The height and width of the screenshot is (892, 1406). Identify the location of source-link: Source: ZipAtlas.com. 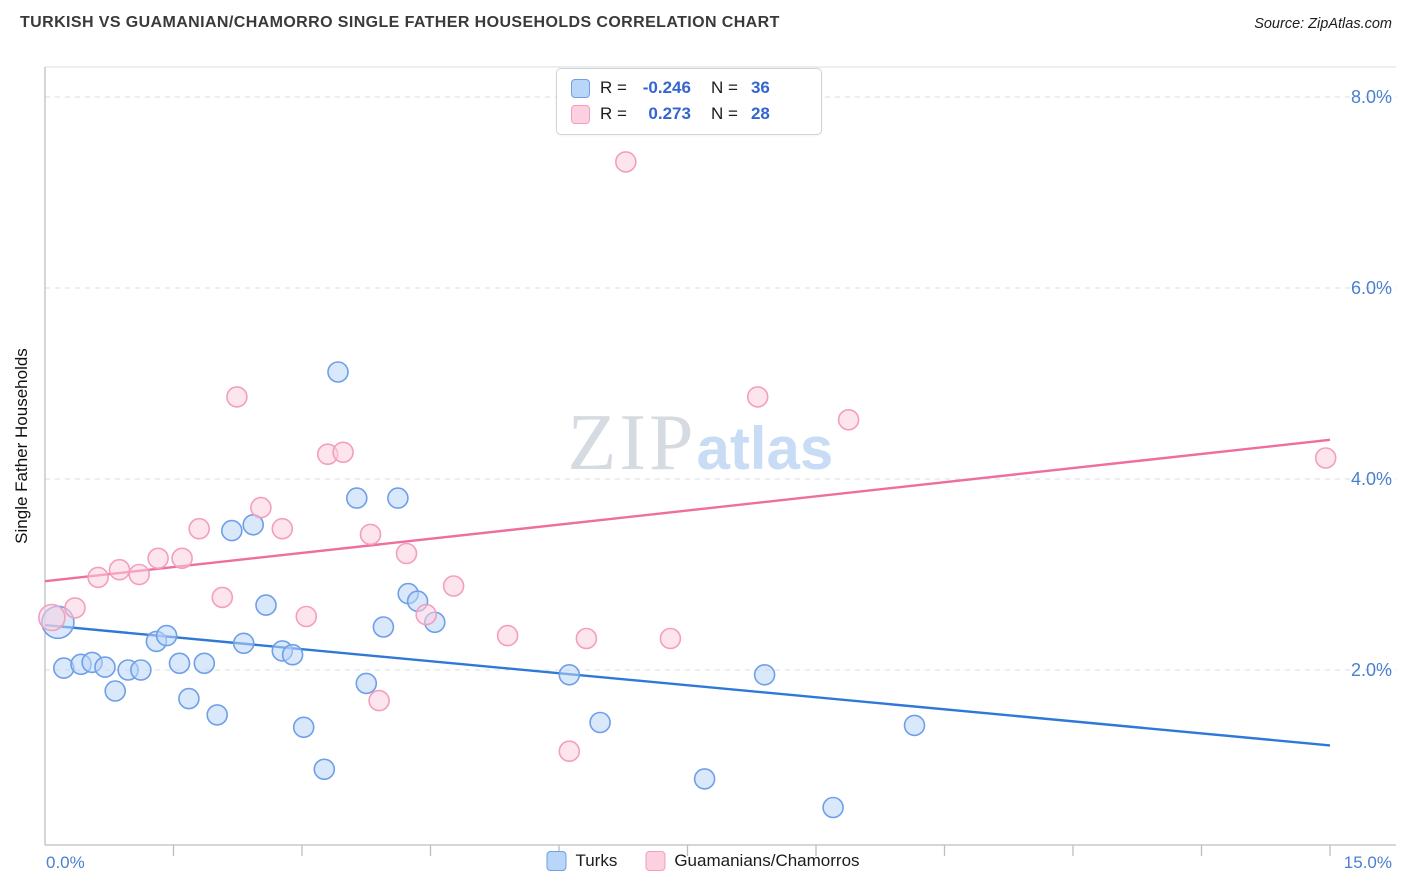
(1323, 24).